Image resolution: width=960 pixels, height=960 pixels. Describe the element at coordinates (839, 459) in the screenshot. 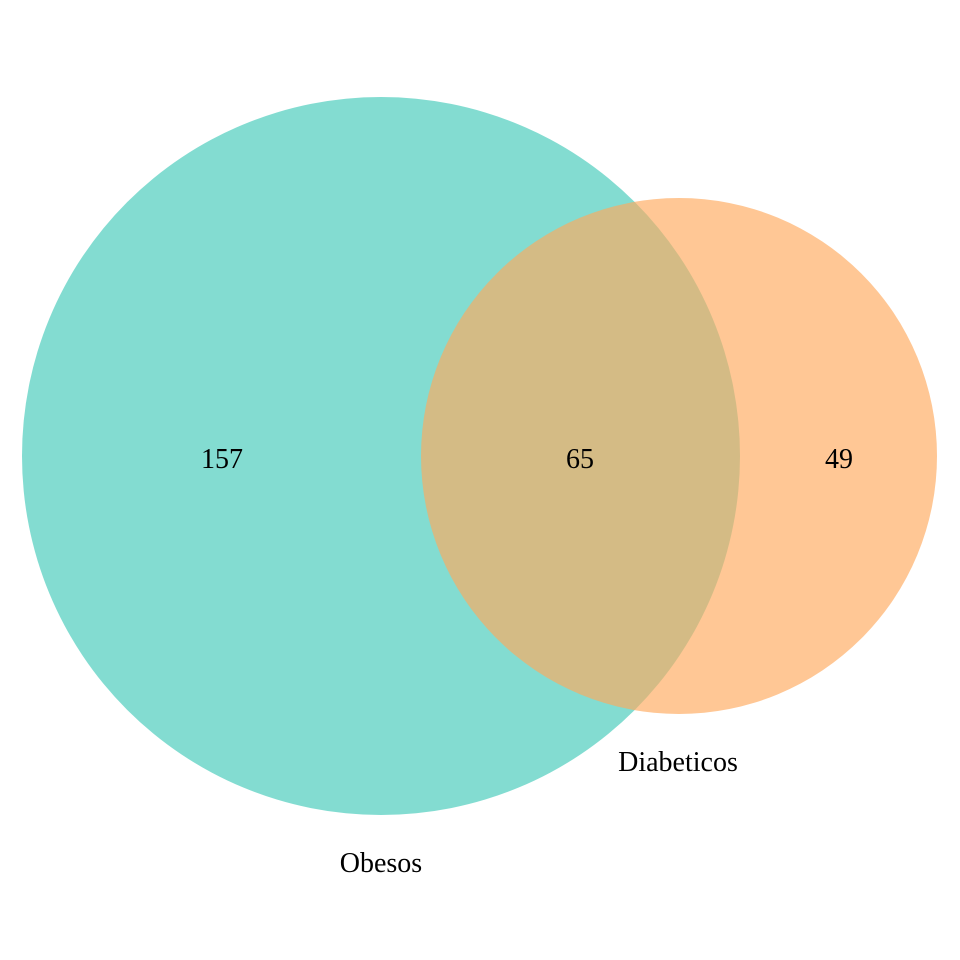

I see `region-count-diabeticos-only: 49` at that location.